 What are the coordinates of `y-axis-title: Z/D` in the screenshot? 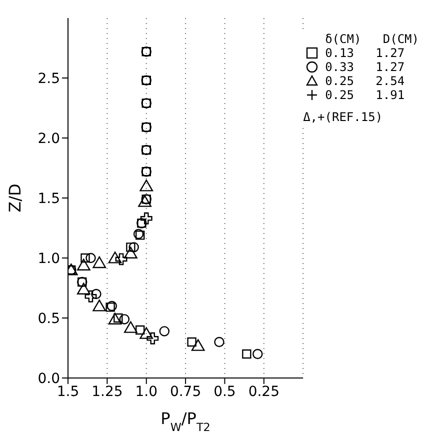 It's located at (15, 198).